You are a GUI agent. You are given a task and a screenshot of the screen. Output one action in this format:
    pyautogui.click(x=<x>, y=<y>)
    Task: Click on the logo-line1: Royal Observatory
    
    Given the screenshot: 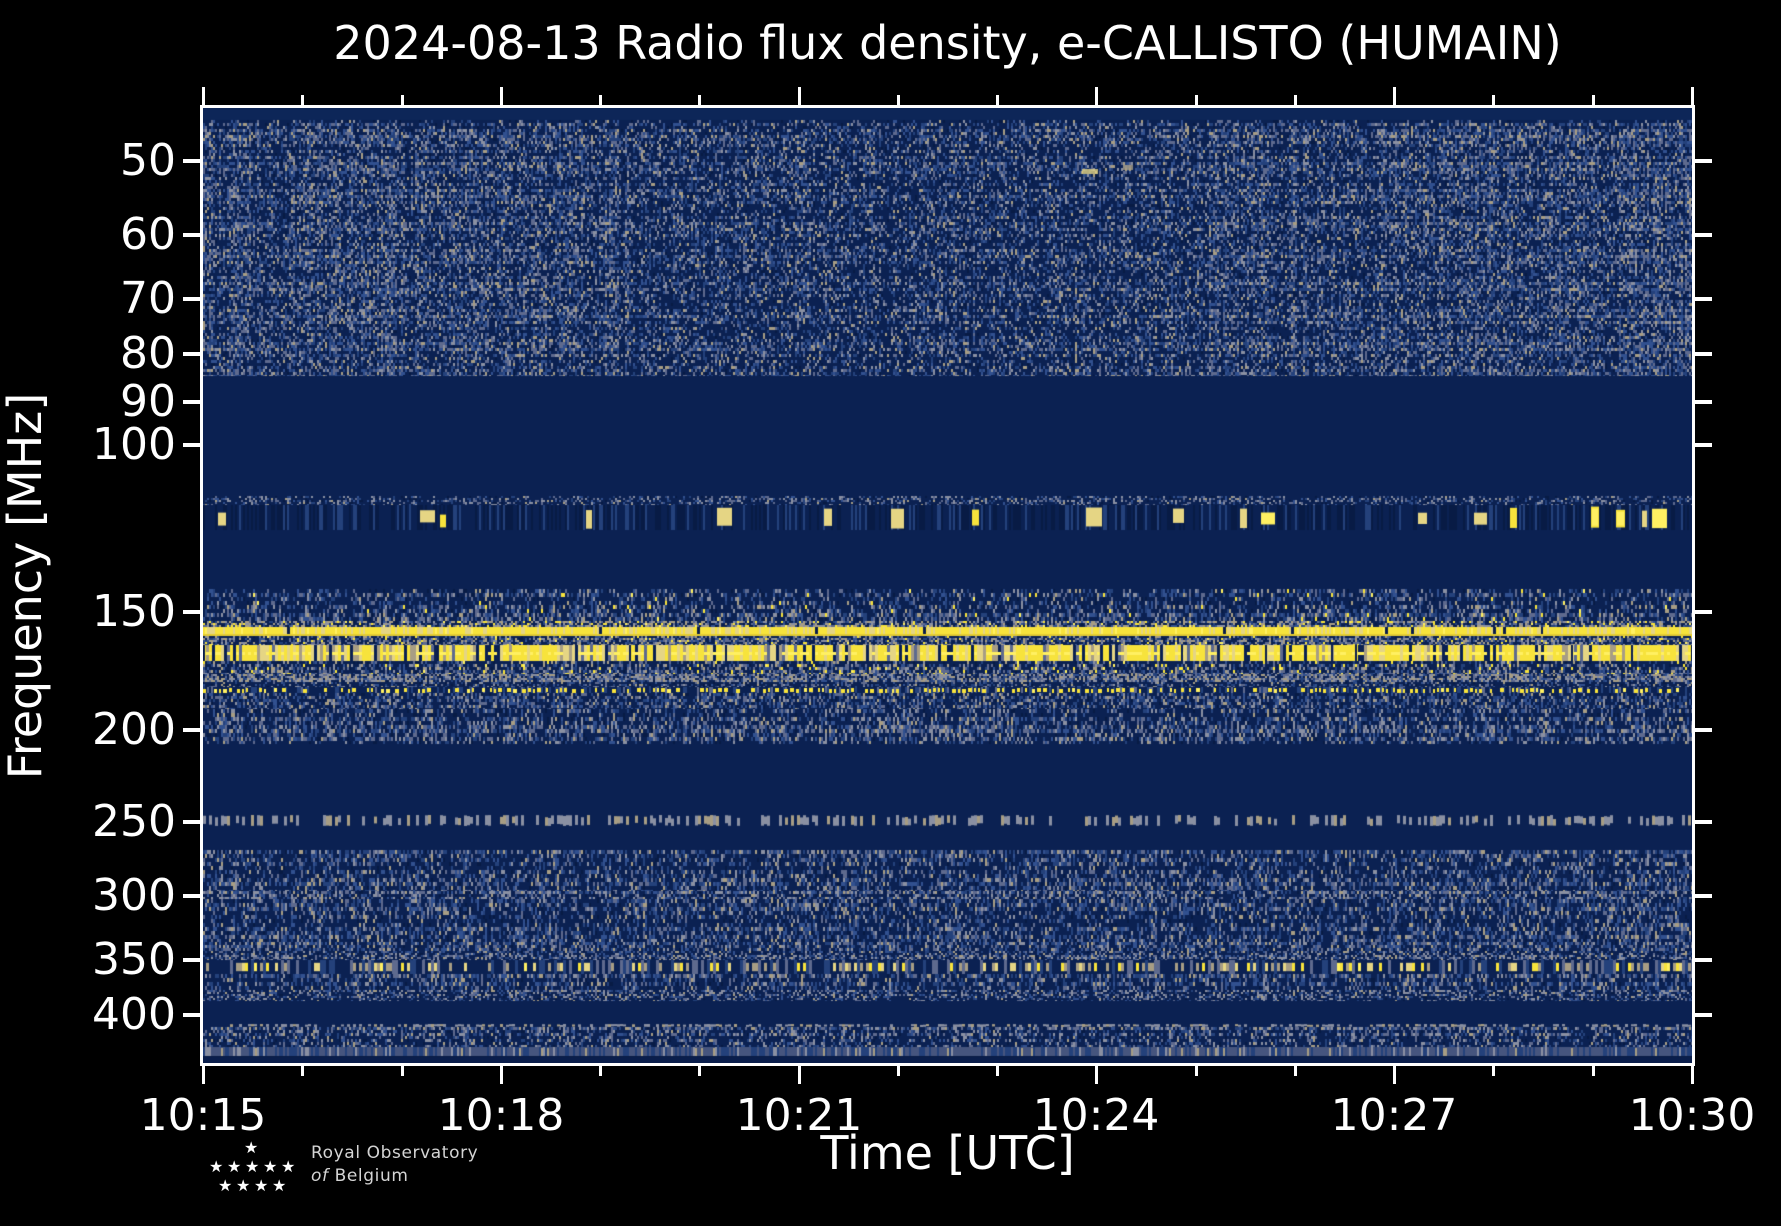 What is the action you would take?
    pyautogui.click(x=395, y=1153)
    